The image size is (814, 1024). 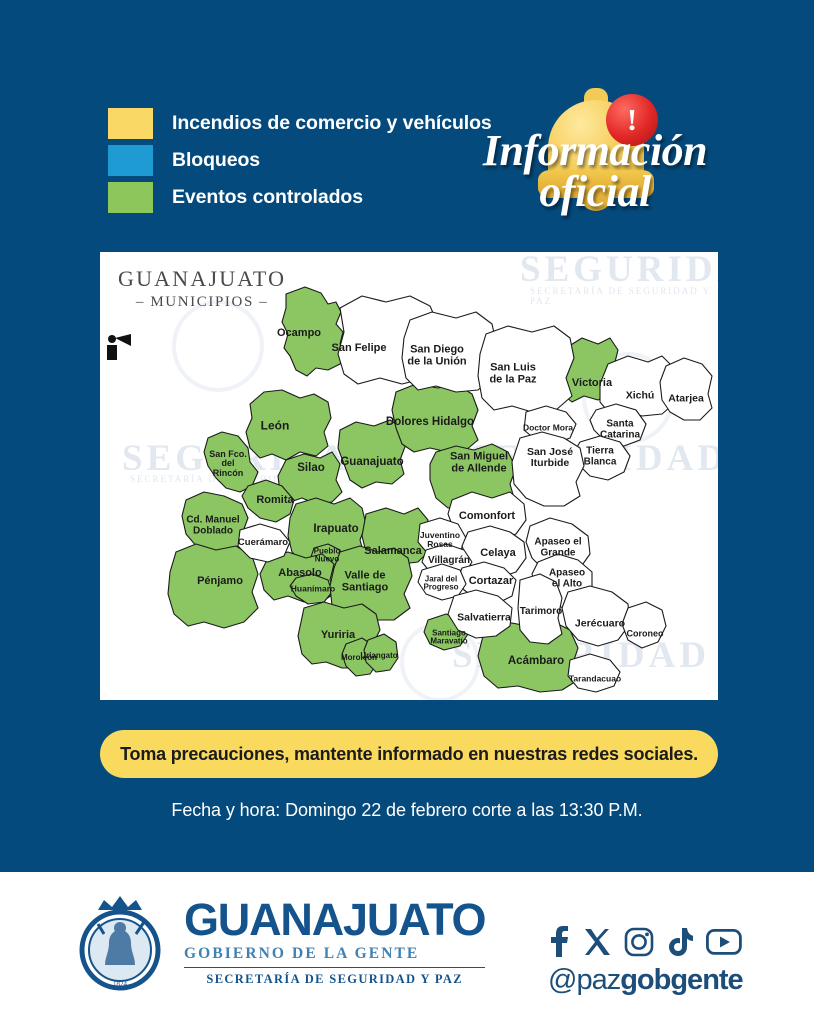 What do you see at coordinates (435, 418) in the screenshot?
I see `municipio-dolores-hidalgo` at bounding box center [435, 418].